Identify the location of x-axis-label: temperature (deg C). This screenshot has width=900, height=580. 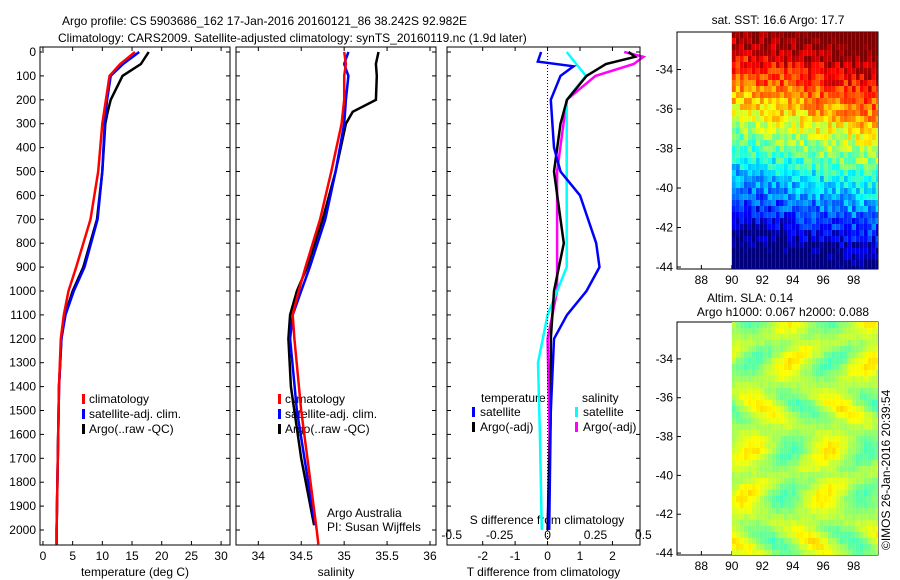
(135, 572).